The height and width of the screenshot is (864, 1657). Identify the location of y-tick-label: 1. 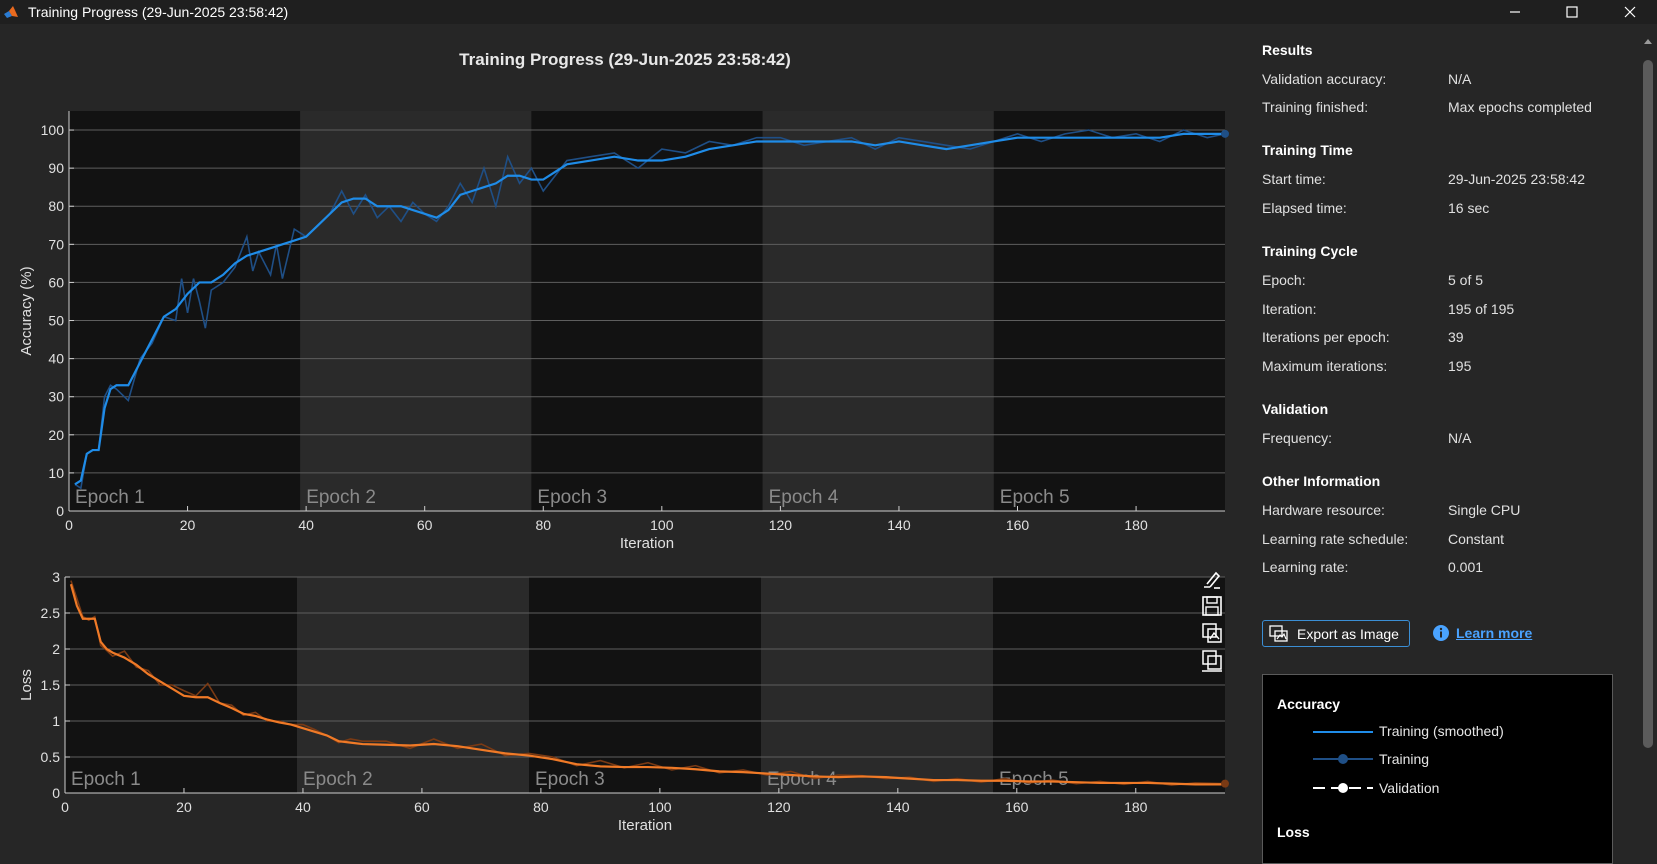
(56, 721).